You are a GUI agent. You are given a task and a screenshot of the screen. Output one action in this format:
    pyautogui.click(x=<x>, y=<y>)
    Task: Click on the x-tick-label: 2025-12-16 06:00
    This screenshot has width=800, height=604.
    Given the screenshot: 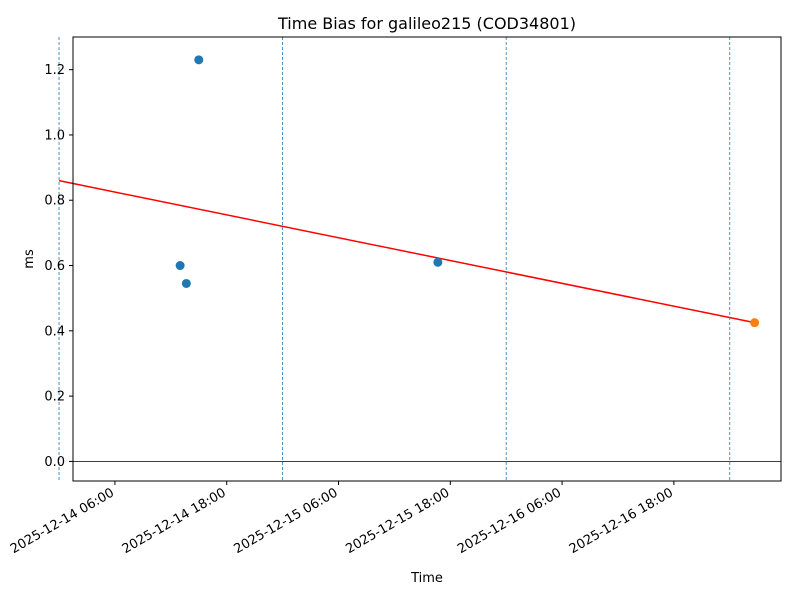 What is the action you would take?
    pyautogui.click(x=509, y=521)
    